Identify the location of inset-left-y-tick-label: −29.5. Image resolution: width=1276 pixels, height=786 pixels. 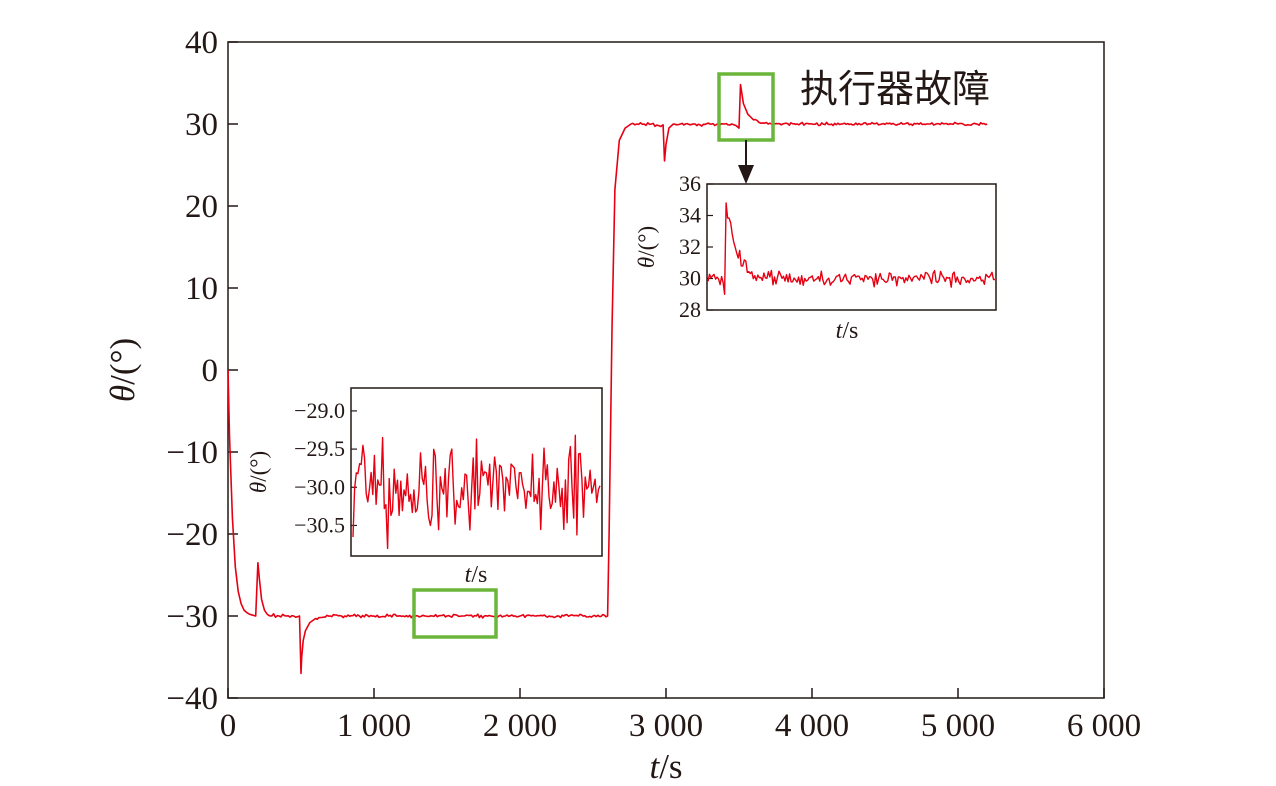
(319, 448).